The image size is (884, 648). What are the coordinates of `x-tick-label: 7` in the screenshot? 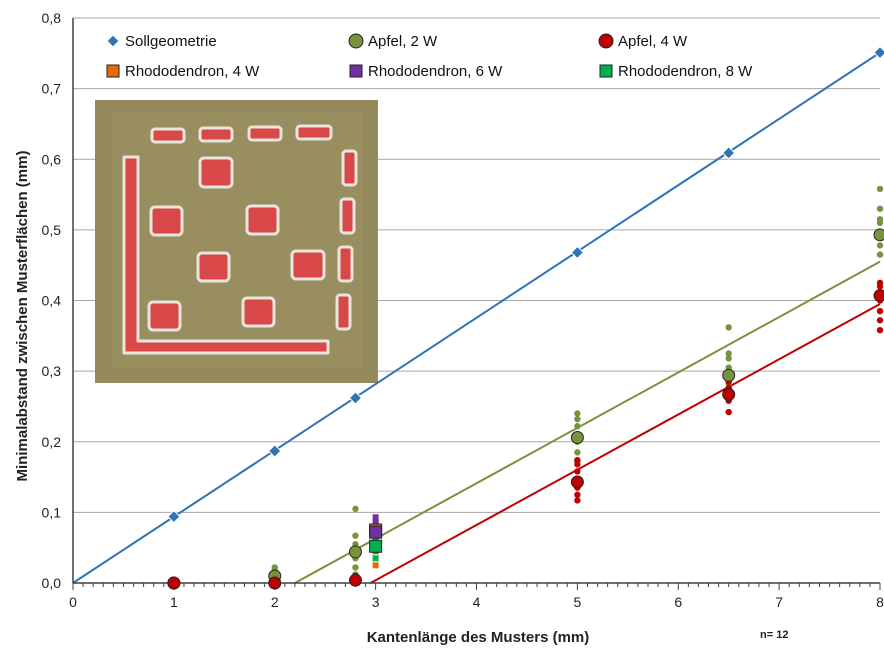 It's located at (779, 602).